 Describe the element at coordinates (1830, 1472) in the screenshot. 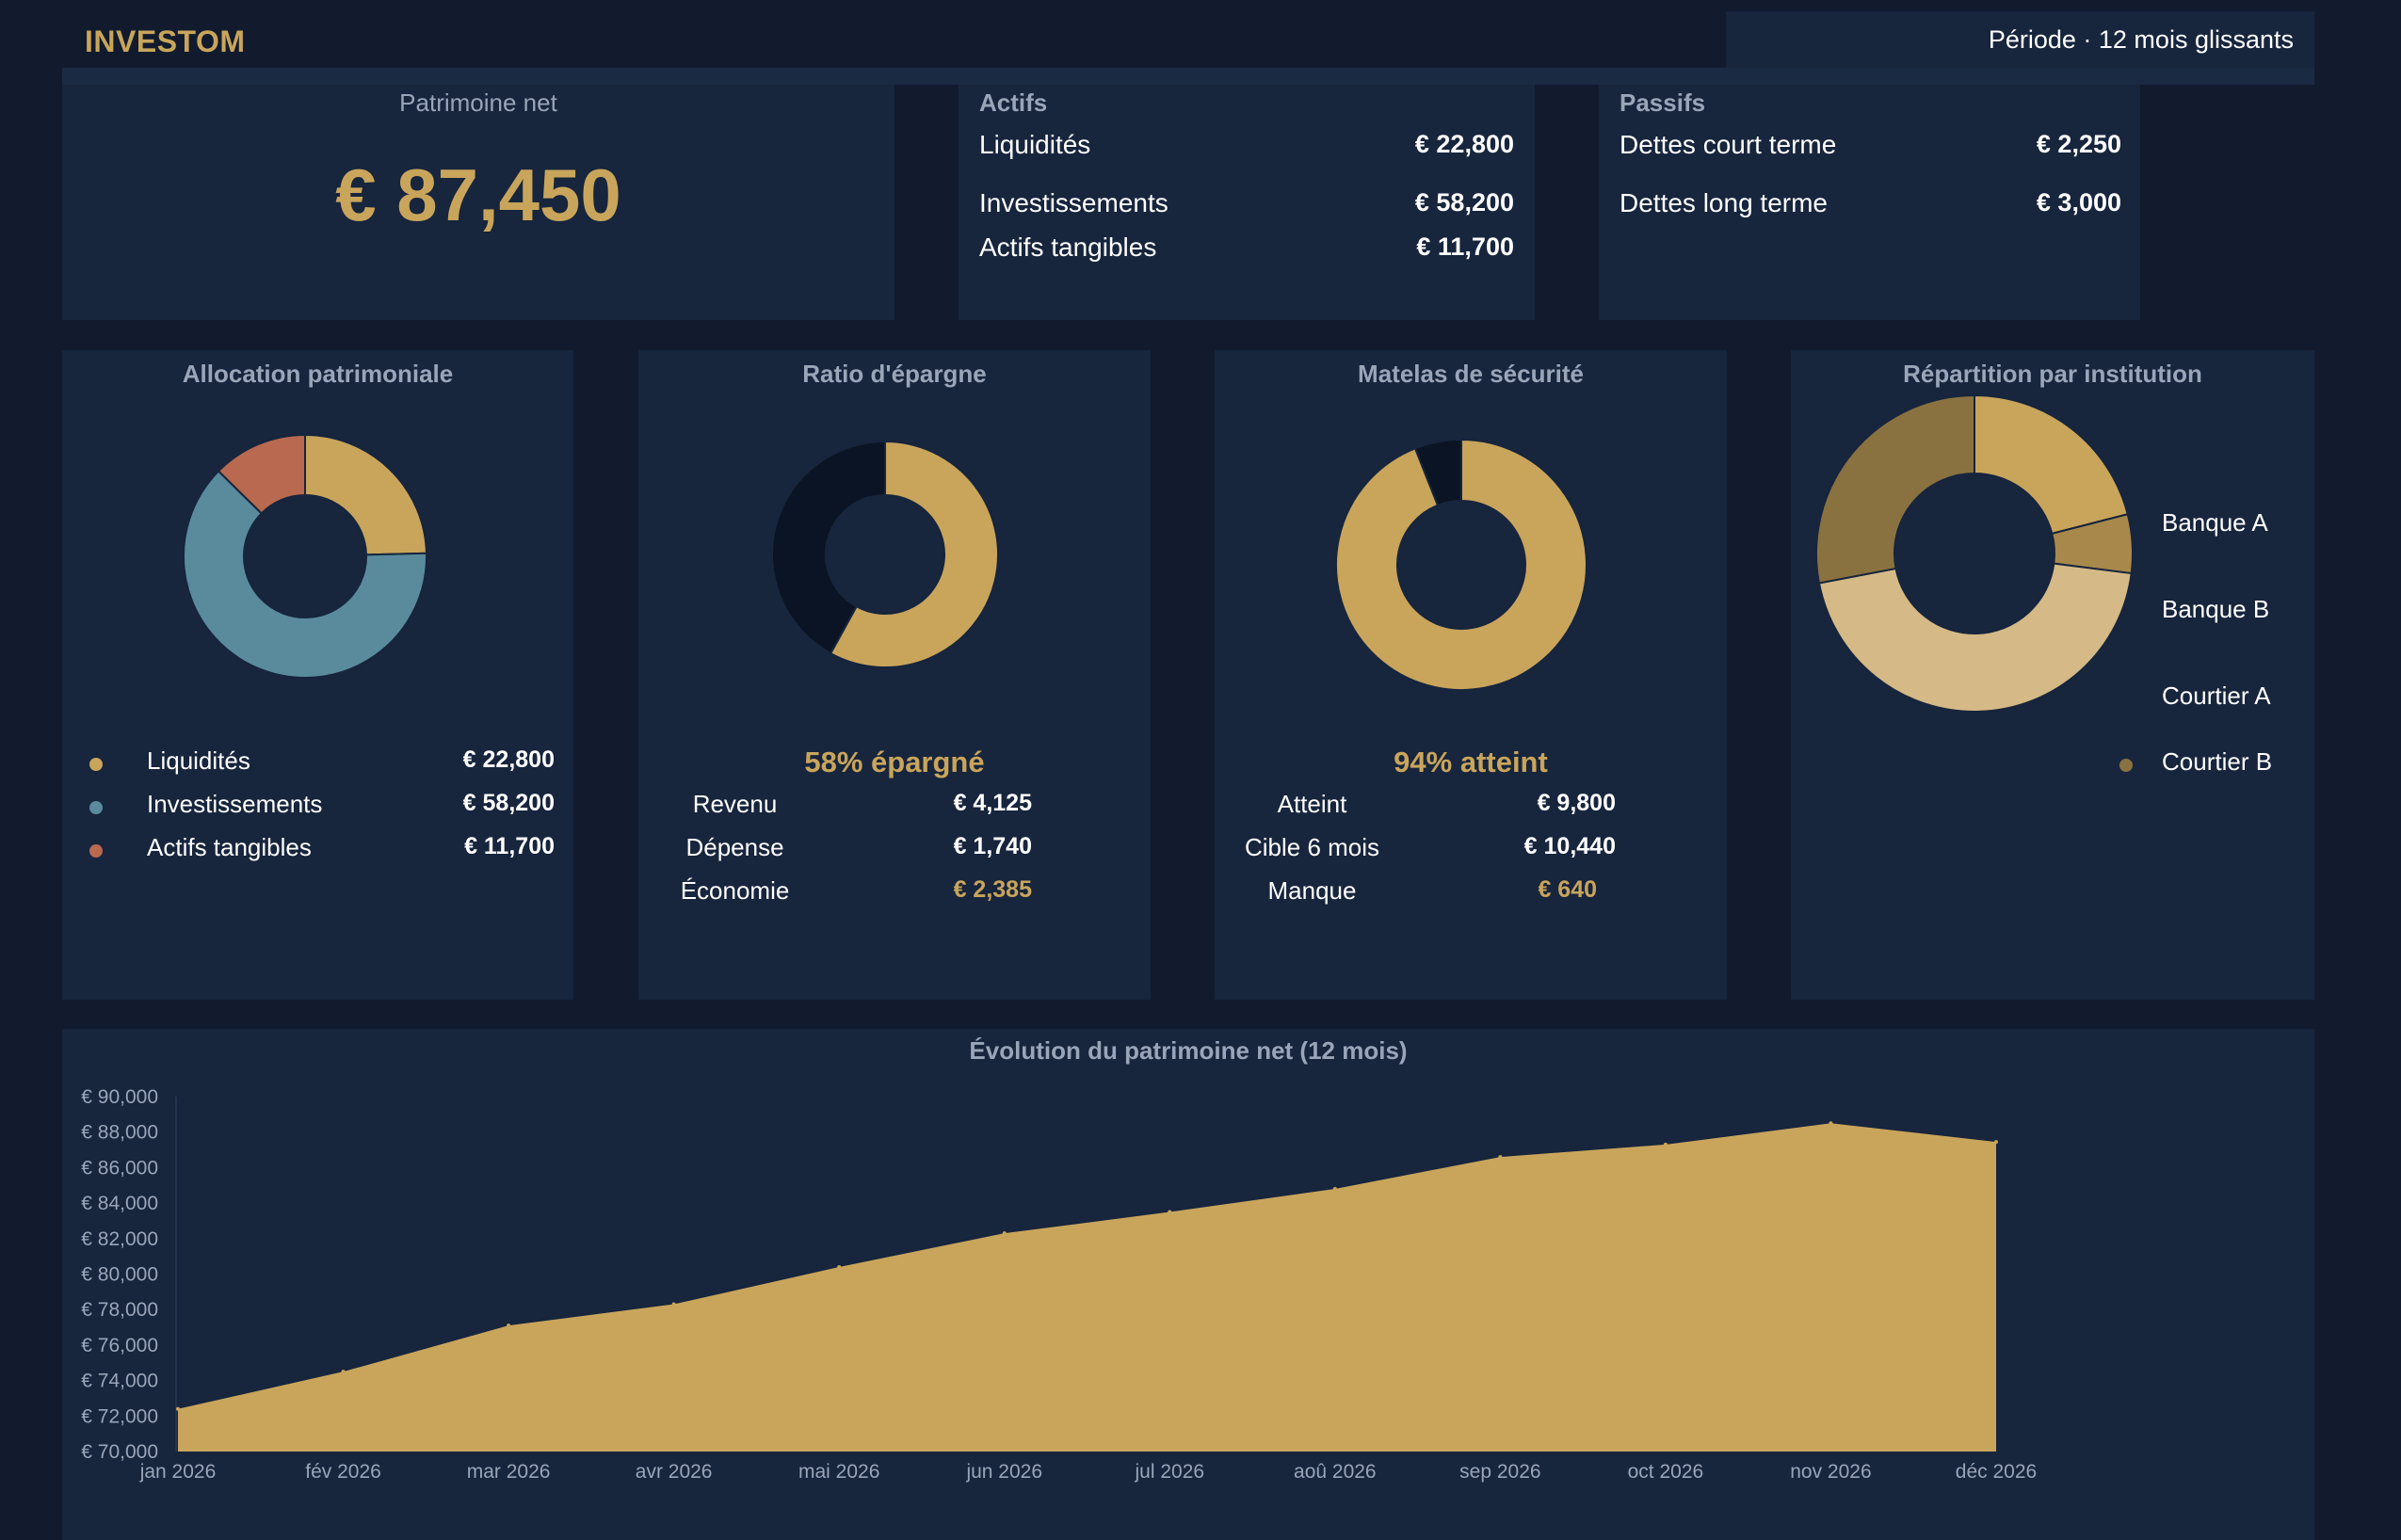

I see `x-tick-label: nov 2026` at that location.